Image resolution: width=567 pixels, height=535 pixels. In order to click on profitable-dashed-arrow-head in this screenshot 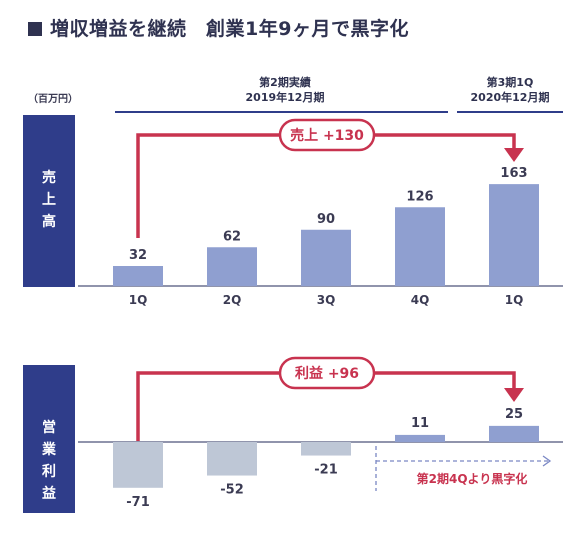, I will do `click(547, 461)`.